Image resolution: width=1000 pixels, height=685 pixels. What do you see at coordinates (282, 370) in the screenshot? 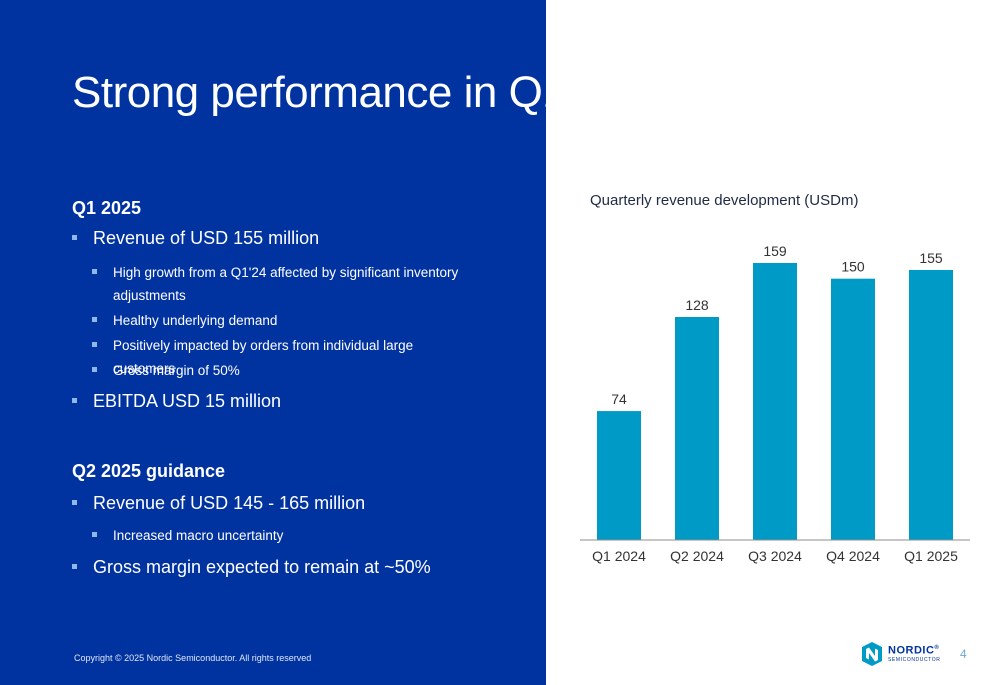
I see `bullet-q1-margin: Gross margin of 50%` at bounding box center [282, 370].